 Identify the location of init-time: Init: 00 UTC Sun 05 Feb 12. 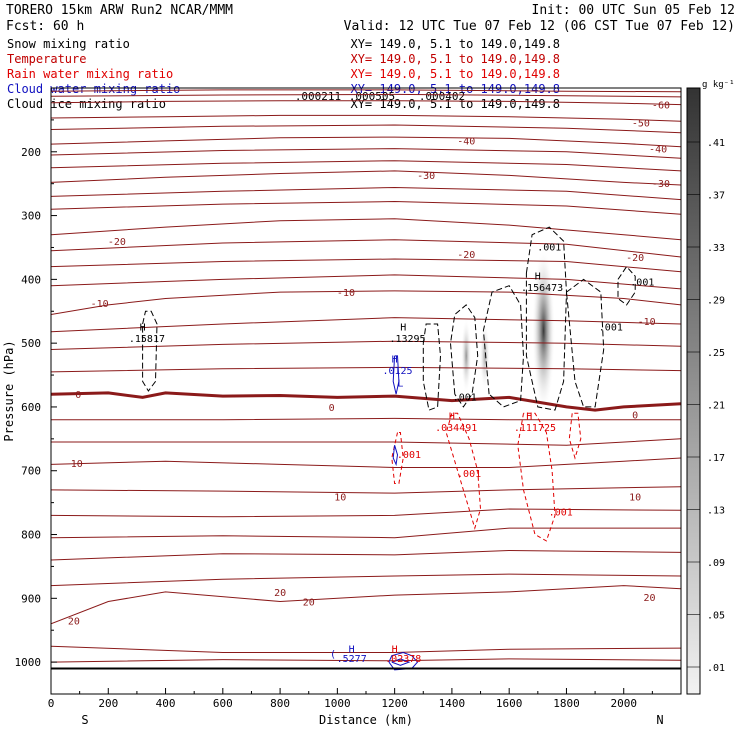
(634, 10).